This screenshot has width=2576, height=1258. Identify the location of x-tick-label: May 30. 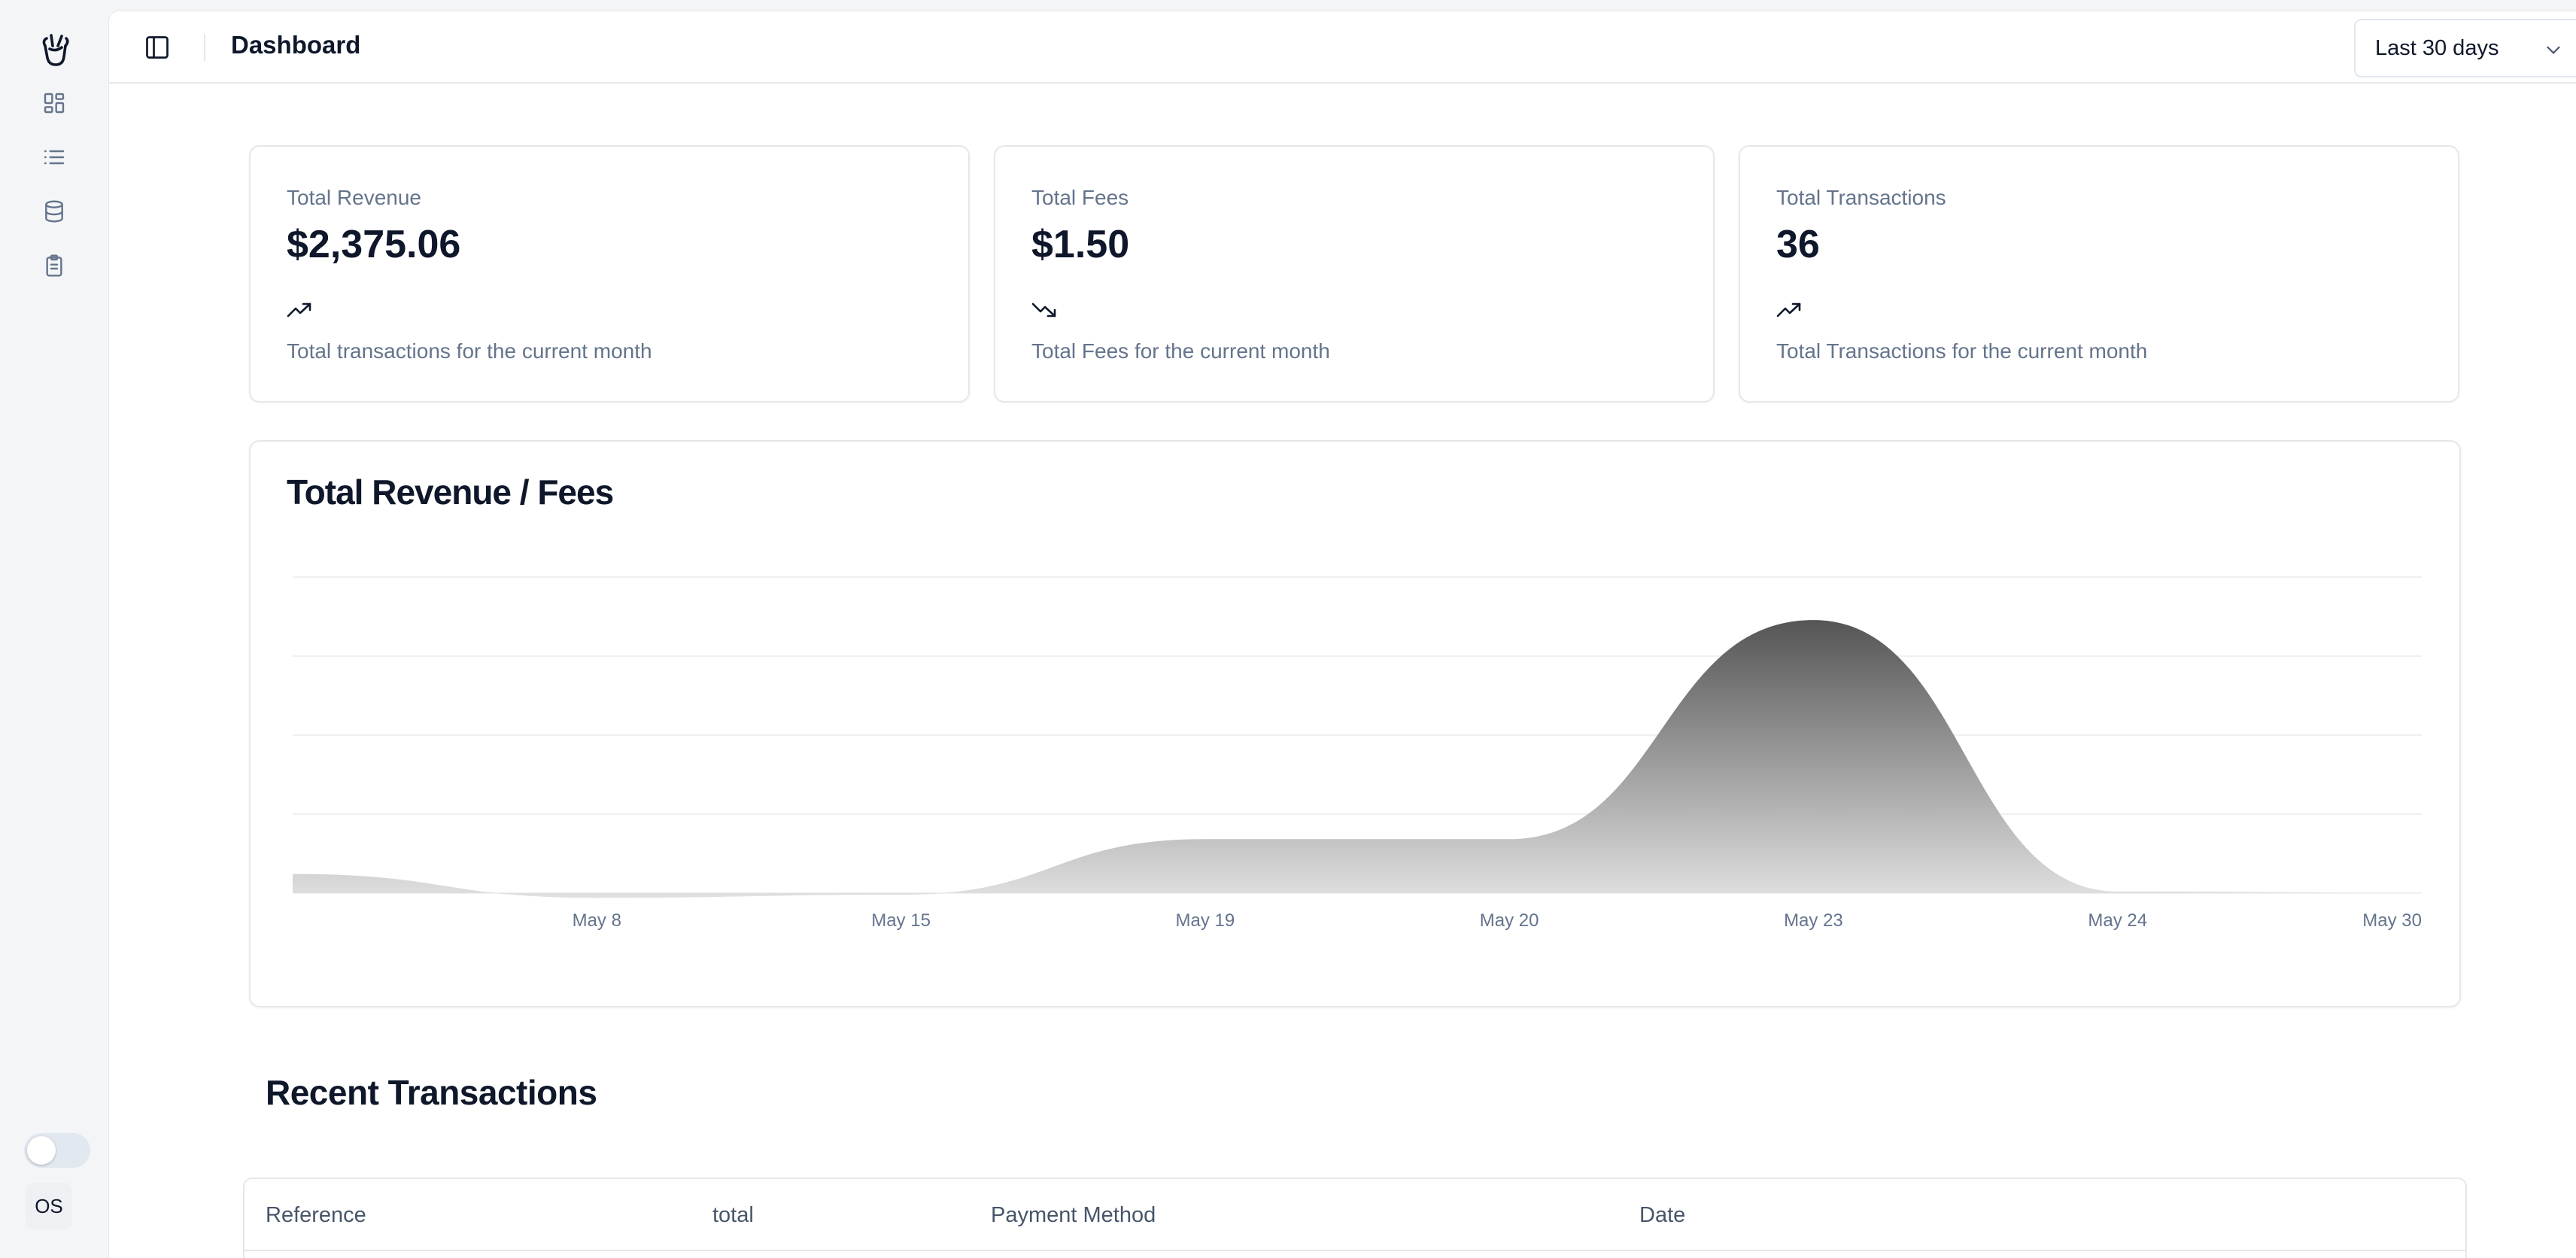
(2392, 920).